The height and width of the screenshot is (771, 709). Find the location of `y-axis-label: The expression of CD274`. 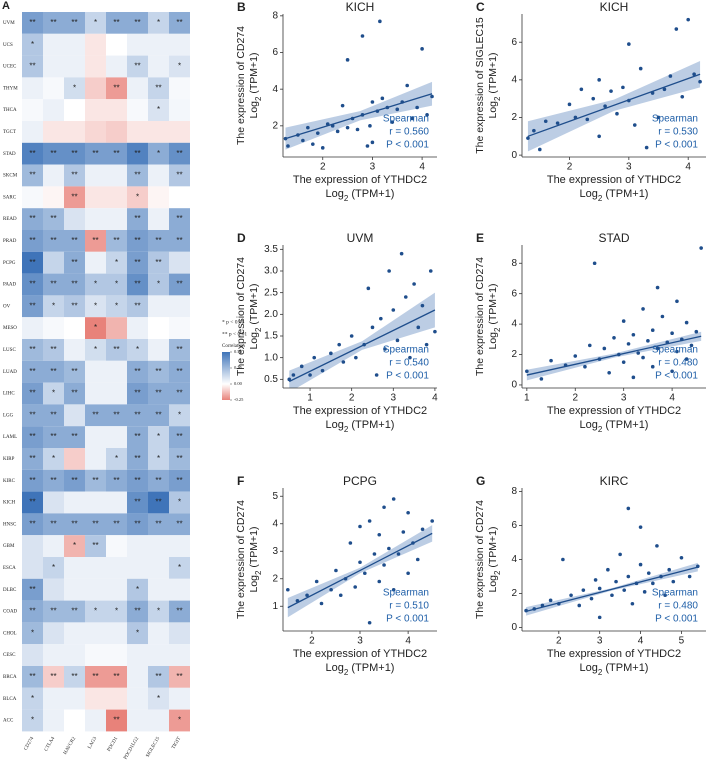

y-axis-label: The expression of CD274 is located at coordinates (241, 316).